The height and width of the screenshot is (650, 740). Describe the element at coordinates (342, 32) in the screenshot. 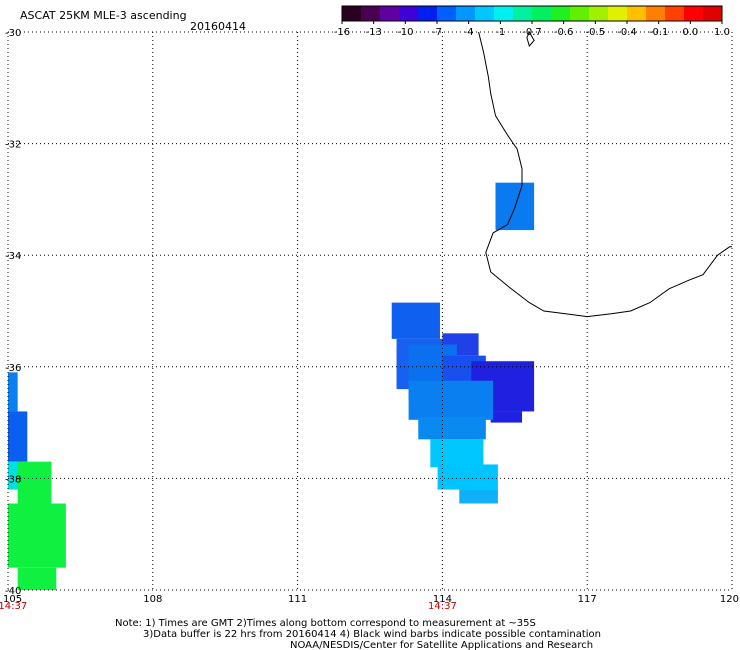

I see `colorbar-label: -16` at that location.